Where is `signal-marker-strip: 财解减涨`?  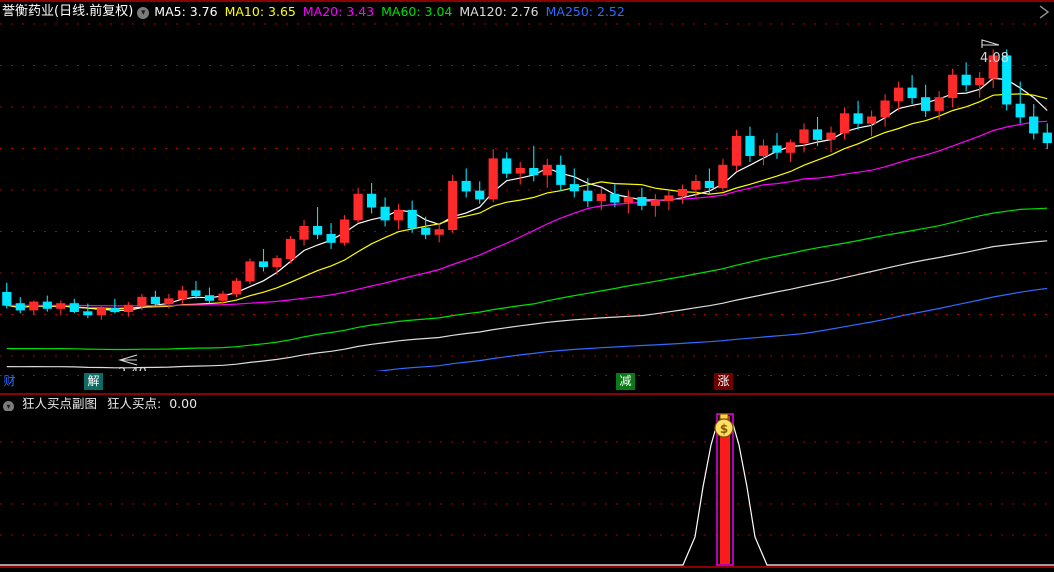
signal-marker-strip: 财解减涨 is located at coordinates (527, 382).